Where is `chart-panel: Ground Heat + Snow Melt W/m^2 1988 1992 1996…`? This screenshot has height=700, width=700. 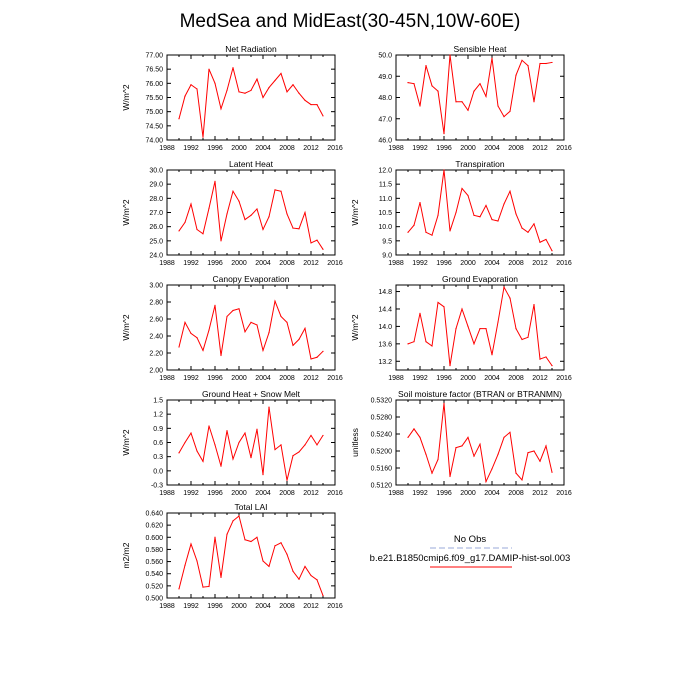 chart-panel: Ground Heat + Snow Melt W/m^2 1988 1992 1996… is located at coordinates (232, 443).